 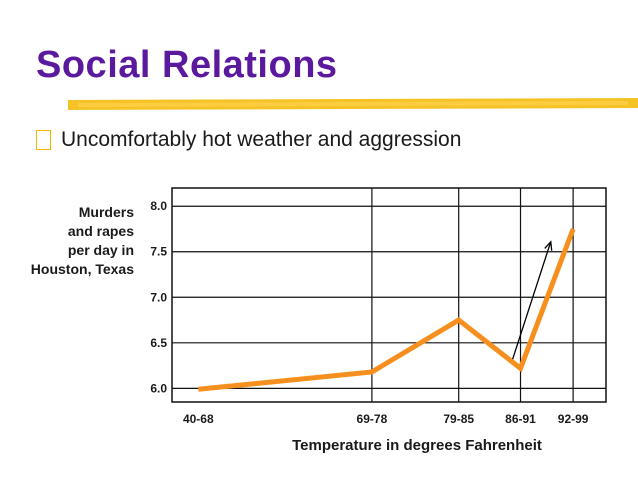 I want to click on x-tick-label: 92-99, so click(x=573, y=419).